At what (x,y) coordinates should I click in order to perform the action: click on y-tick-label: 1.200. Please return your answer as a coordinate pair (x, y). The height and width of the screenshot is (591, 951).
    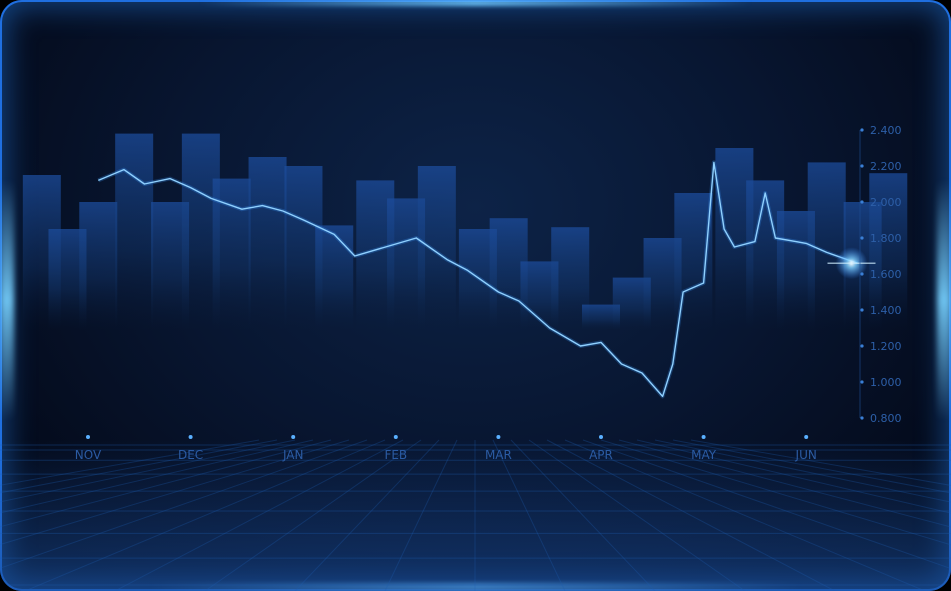
    Looking at the image, I should click on (886, 346).